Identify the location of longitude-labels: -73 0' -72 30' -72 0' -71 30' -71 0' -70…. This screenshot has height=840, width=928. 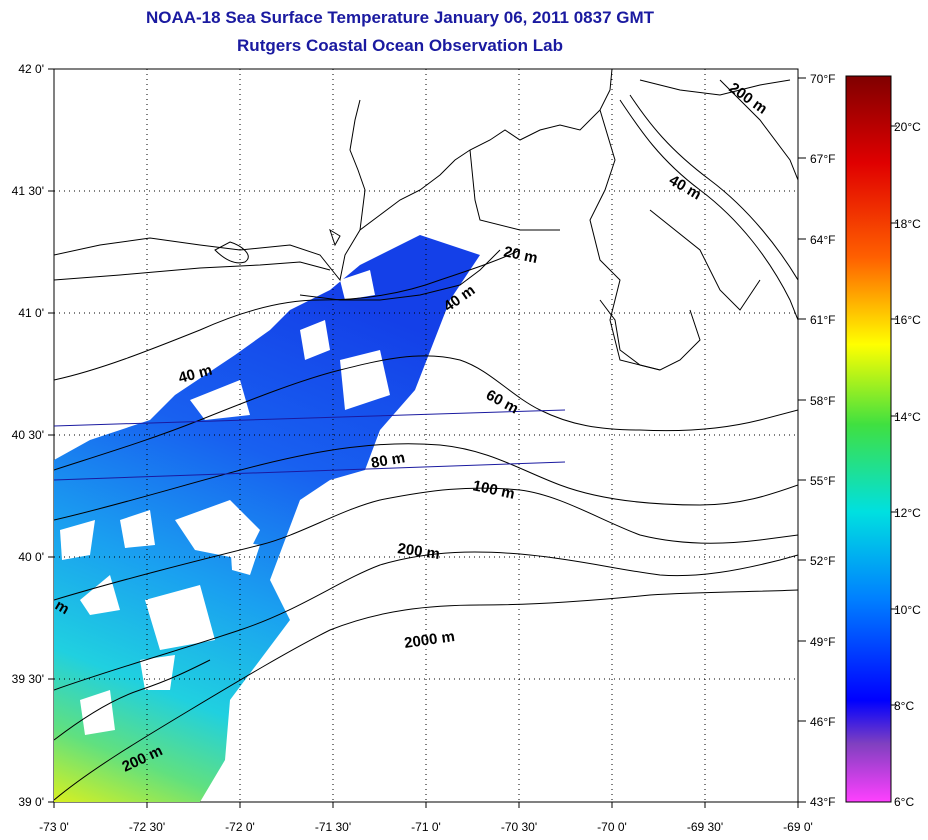
(426, 827).